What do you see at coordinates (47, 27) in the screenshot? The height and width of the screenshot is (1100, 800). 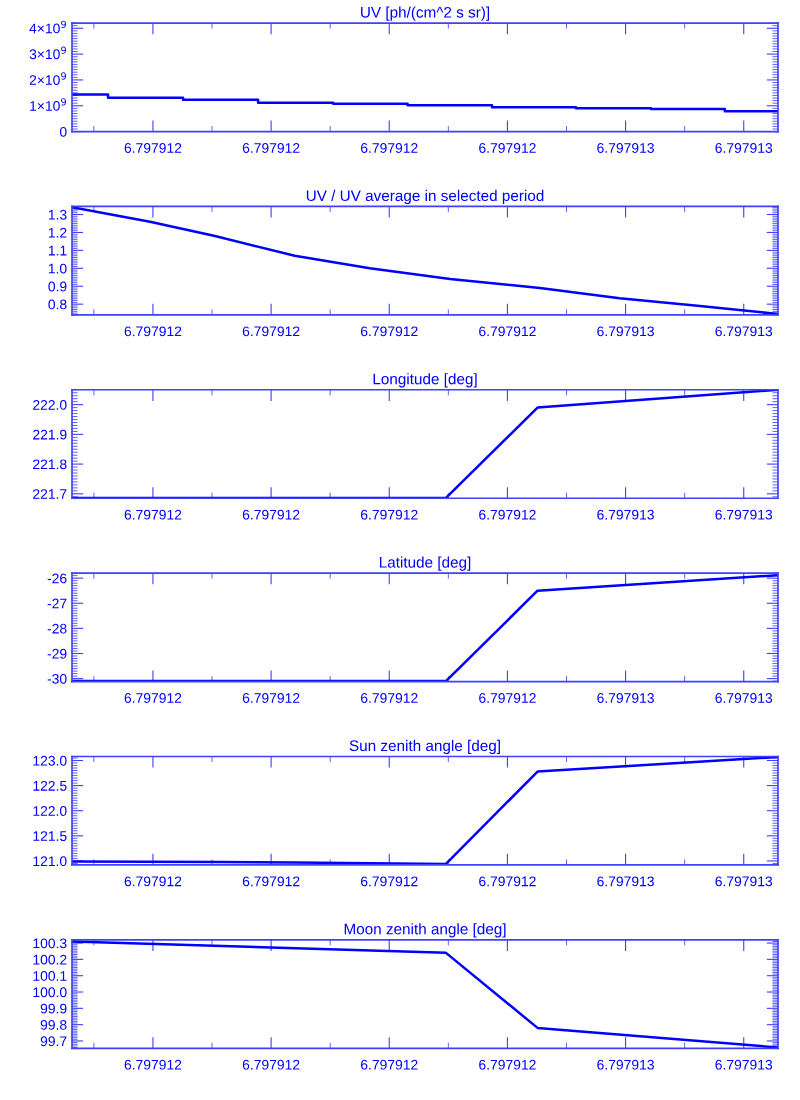 I see `y-tick-label: 4×10$^{9}$` at bounding box center [47, 27].